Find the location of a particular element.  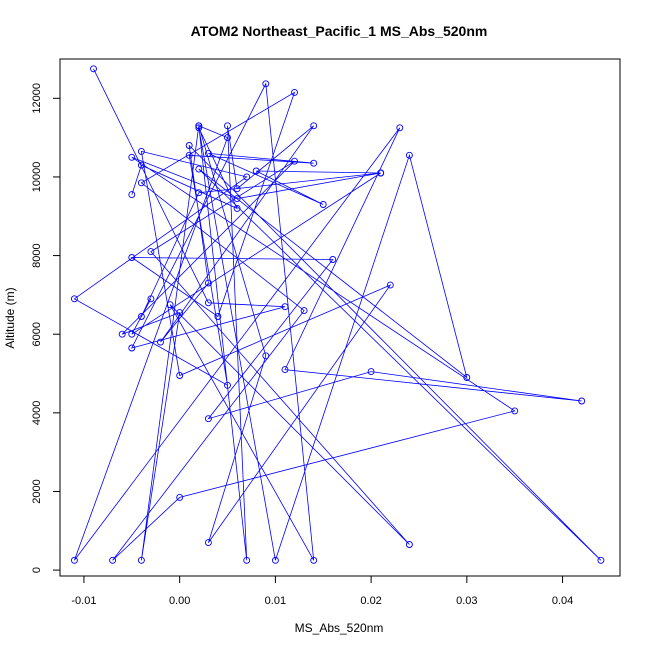

x-axis-label: MS_Abs_520nm is located at coordinates (339, 628).